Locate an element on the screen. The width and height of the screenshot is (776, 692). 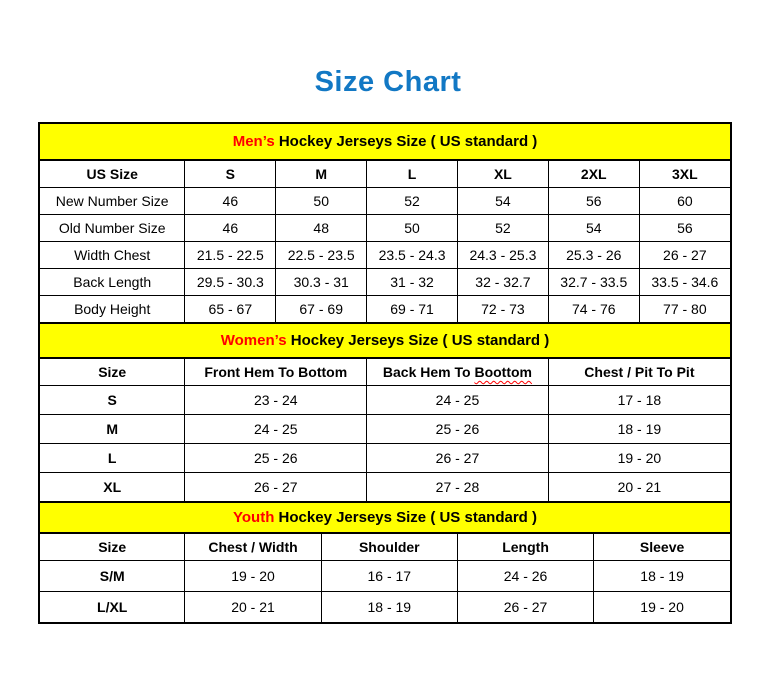
cell: 74 - 76 is located at coordinates (593, 308).